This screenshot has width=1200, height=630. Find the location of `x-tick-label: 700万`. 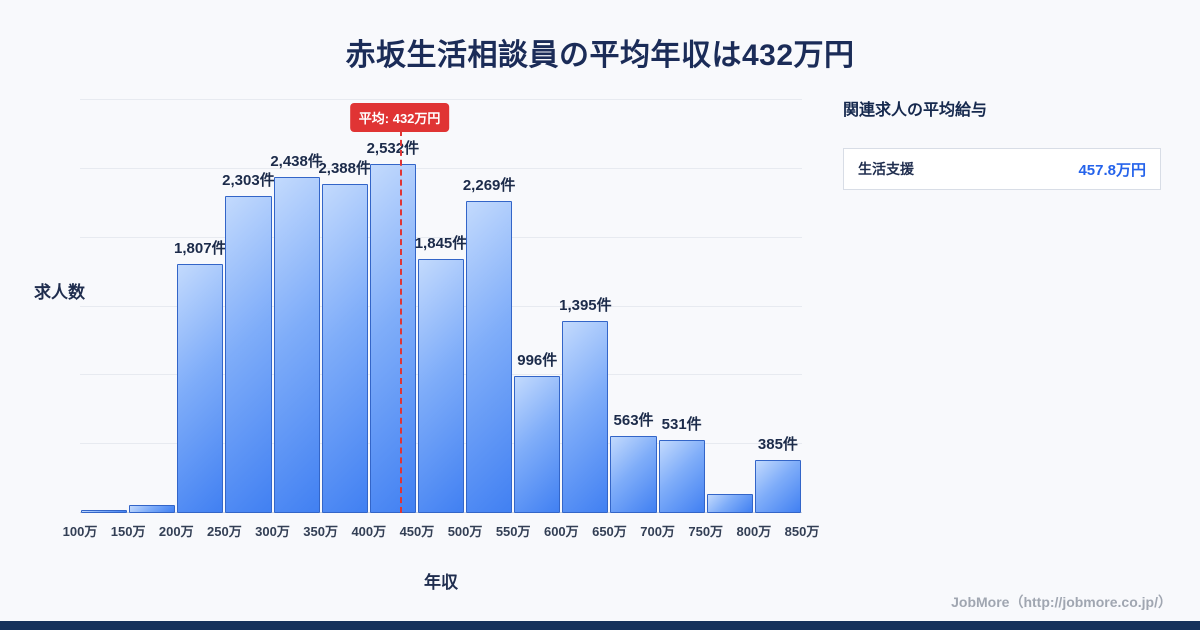

x-tick-label: 700万 is located at coordinates (657, 531).